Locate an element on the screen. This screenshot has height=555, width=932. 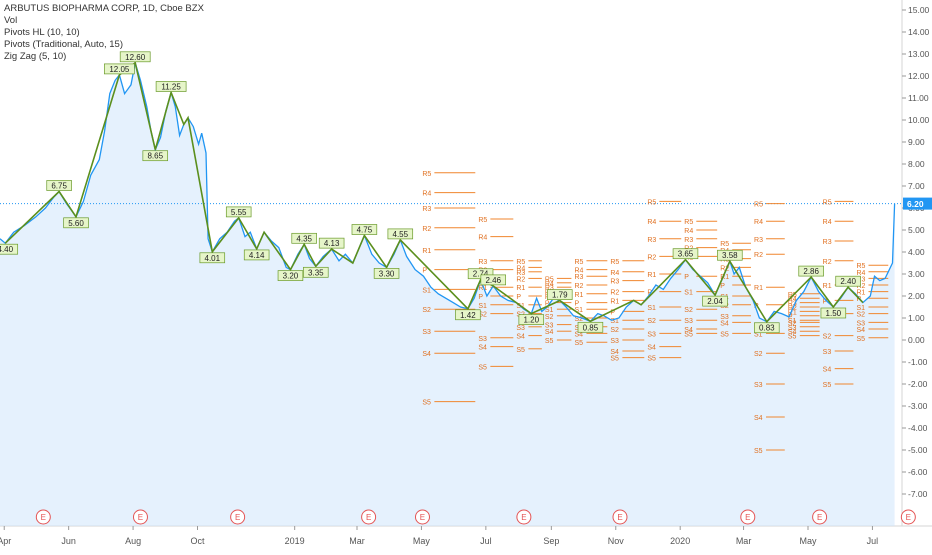
pivot-hl-label: 1.20 is located at coordinates (531, 320).